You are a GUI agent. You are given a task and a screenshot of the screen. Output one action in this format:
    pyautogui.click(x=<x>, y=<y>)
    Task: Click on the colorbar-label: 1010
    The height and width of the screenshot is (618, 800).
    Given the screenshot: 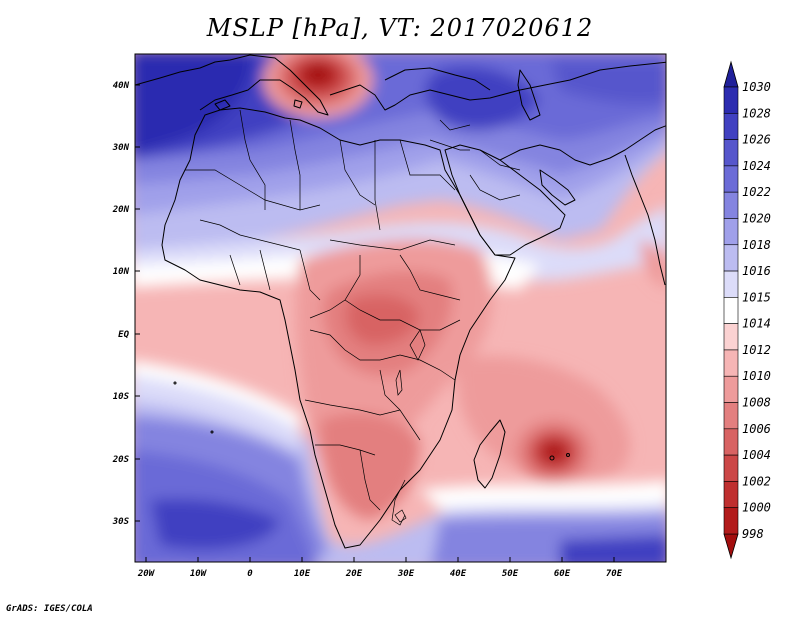 What is the action you would take?
    pyautogui.click(x=756, y=376)
    